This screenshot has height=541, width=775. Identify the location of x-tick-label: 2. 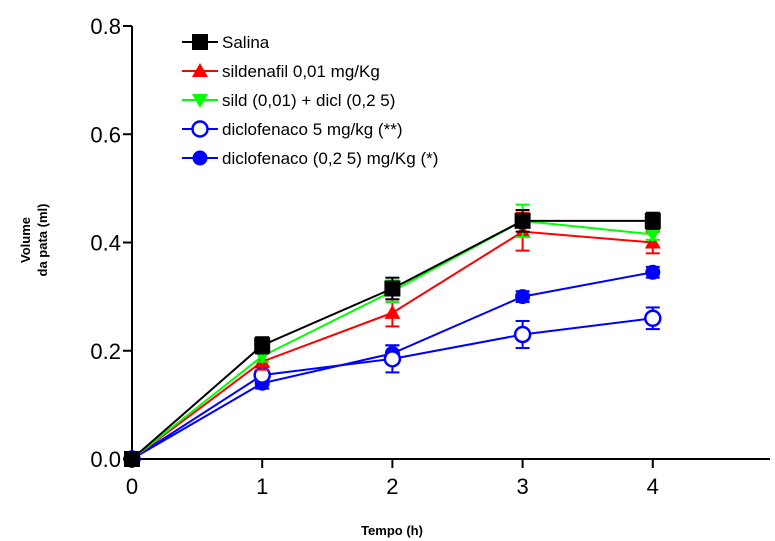
(392, 486).